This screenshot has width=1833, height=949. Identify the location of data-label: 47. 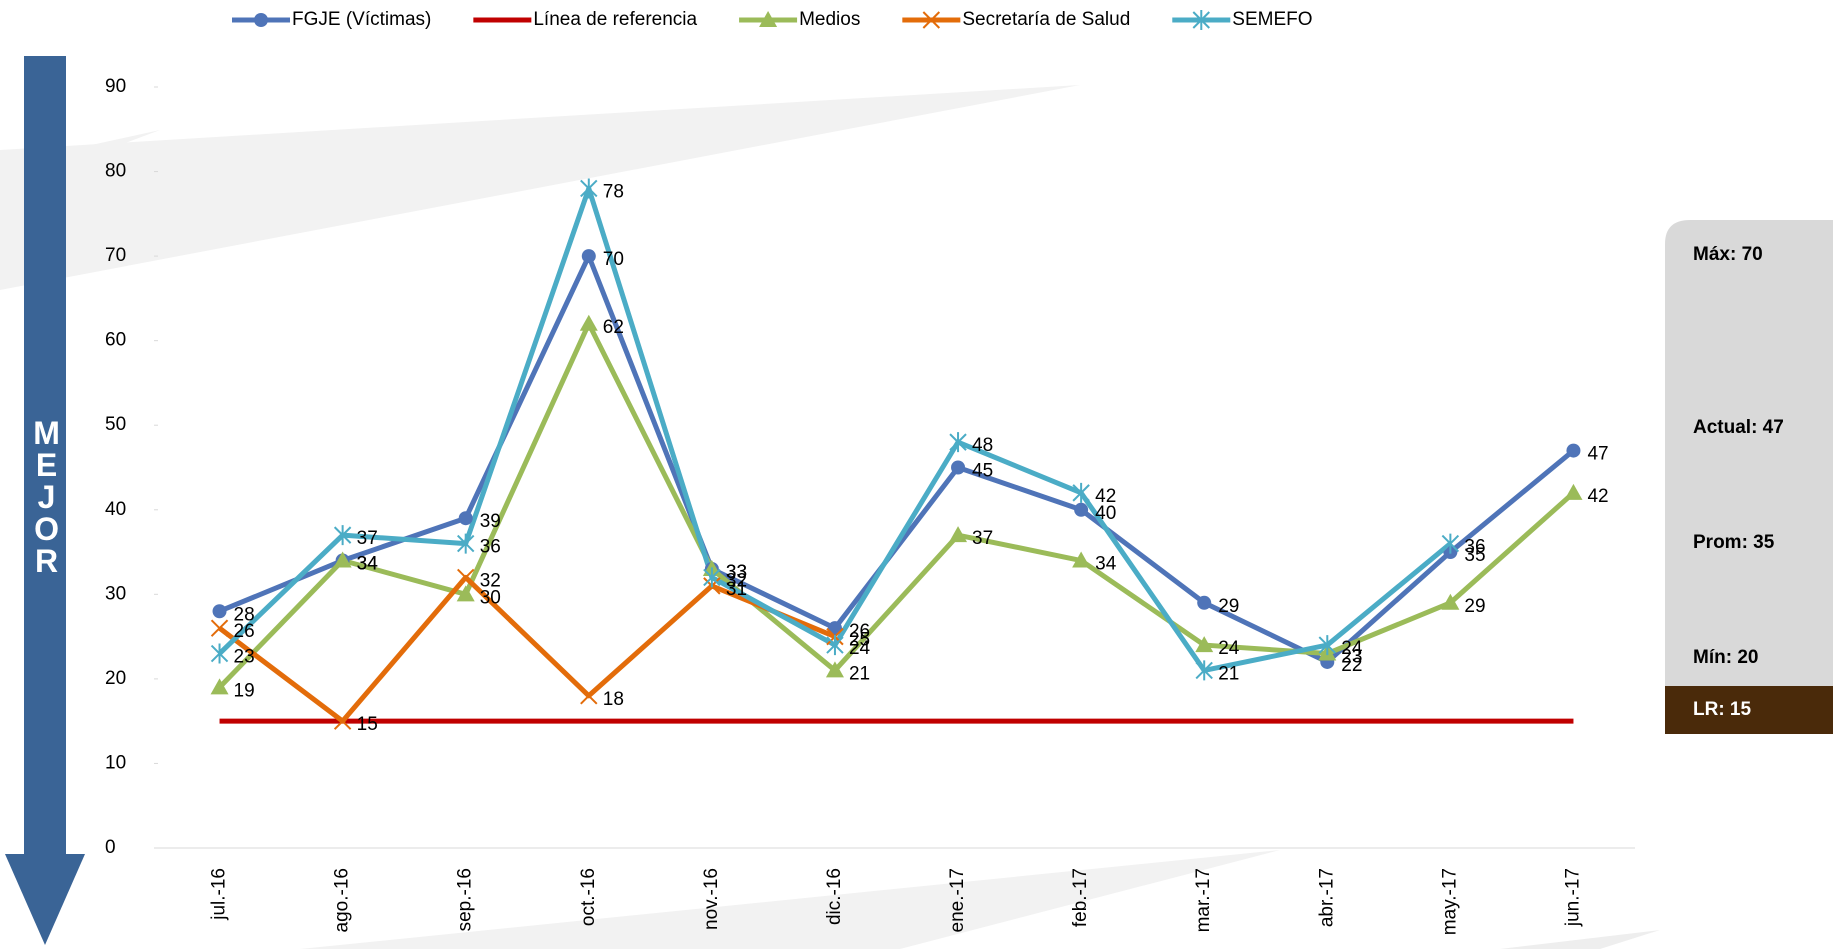
(1597, 454).